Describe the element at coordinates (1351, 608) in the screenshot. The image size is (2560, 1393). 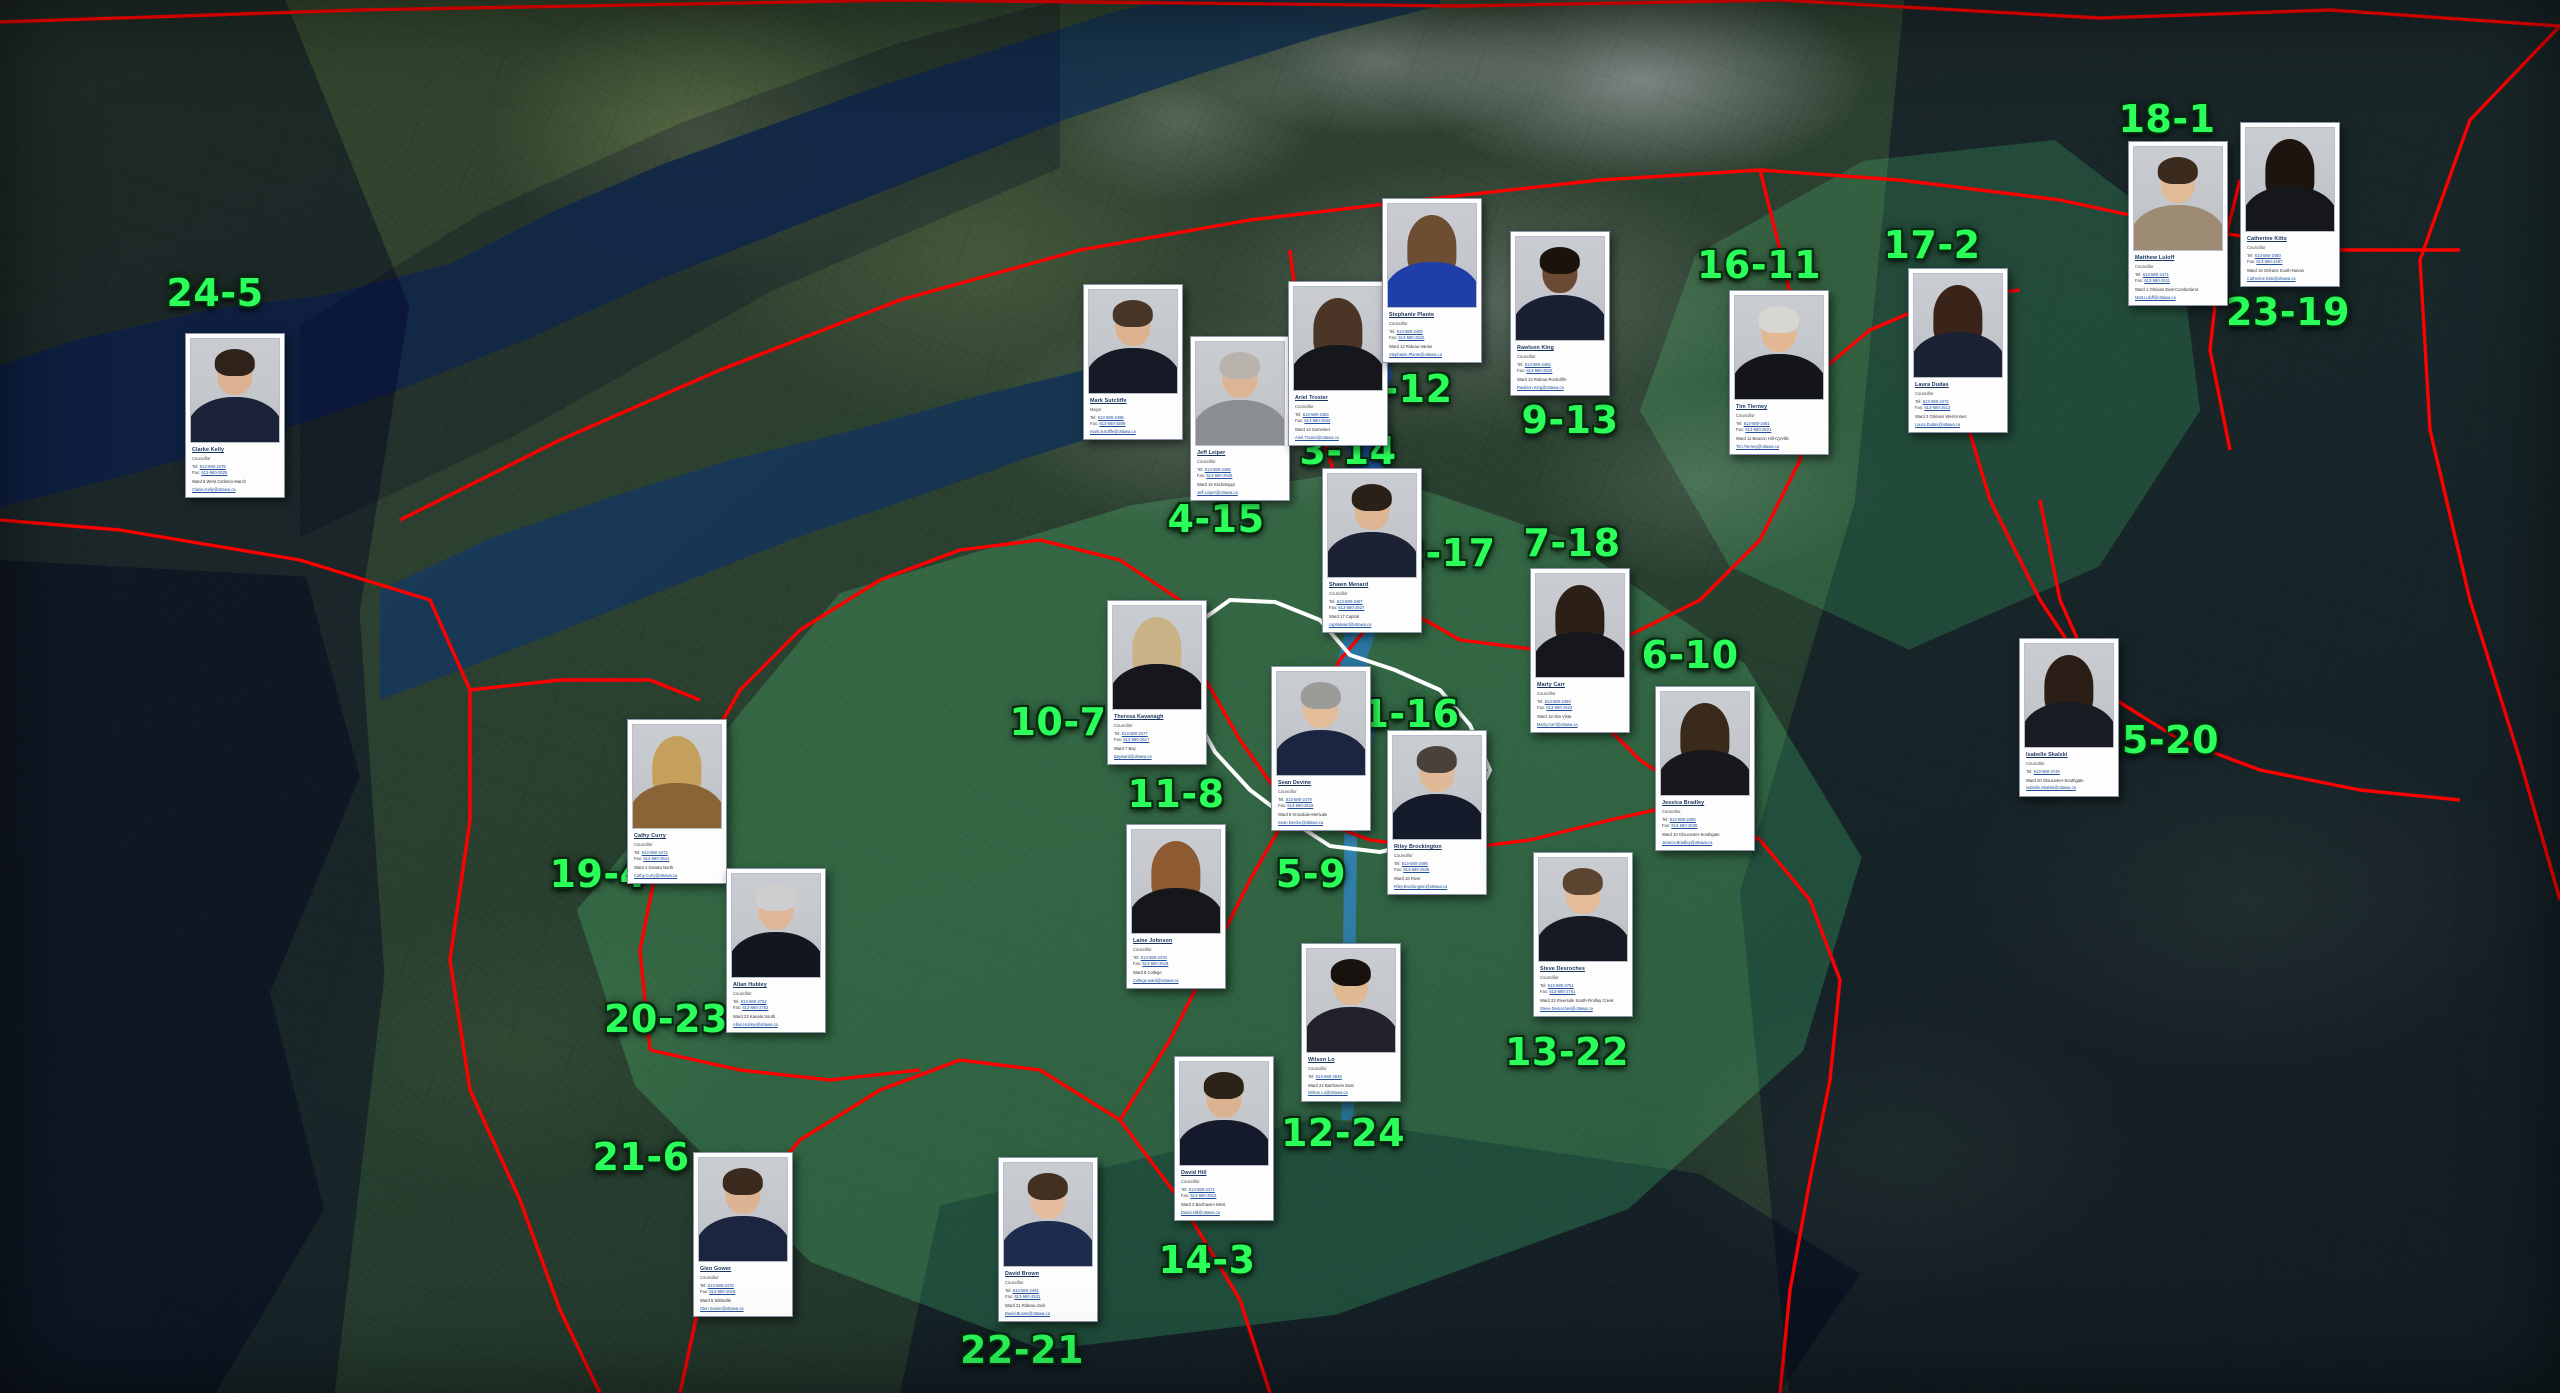
I see `fax-number-link: 613-580-2527` at that location.